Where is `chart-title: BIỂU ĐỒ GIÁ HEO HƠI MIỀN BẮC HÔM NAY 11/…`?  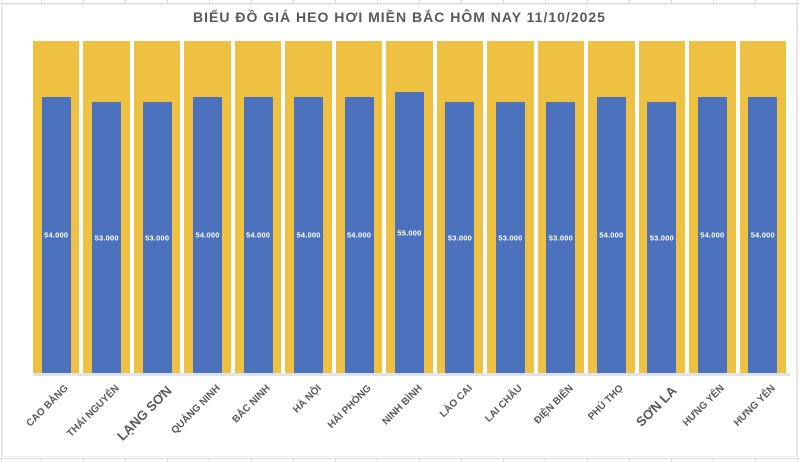
chart-title: BIỂU ĐỒ GIÁ HEO HƠI MIỀN BẮC HÔM NAY 11/… is located at coordinates (399, 17).